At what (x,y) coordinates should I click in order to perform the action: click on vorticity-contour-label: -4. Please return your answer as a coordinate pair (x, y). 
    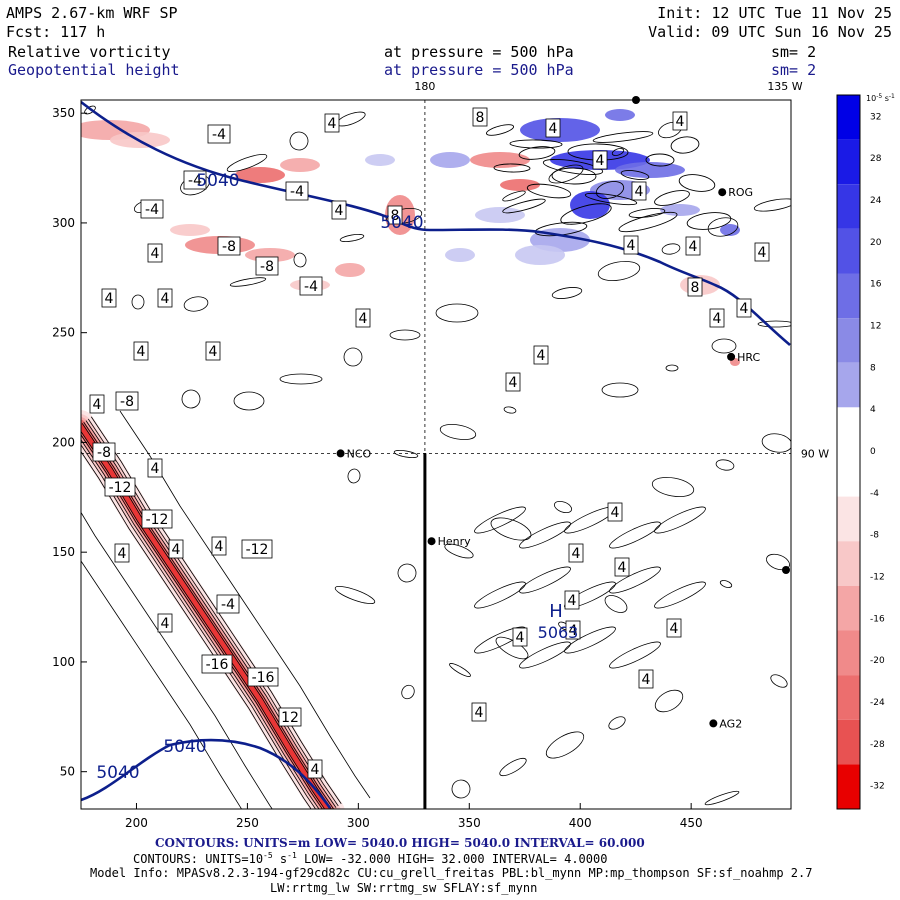
    Looking at the image, I should click on (228, 604).